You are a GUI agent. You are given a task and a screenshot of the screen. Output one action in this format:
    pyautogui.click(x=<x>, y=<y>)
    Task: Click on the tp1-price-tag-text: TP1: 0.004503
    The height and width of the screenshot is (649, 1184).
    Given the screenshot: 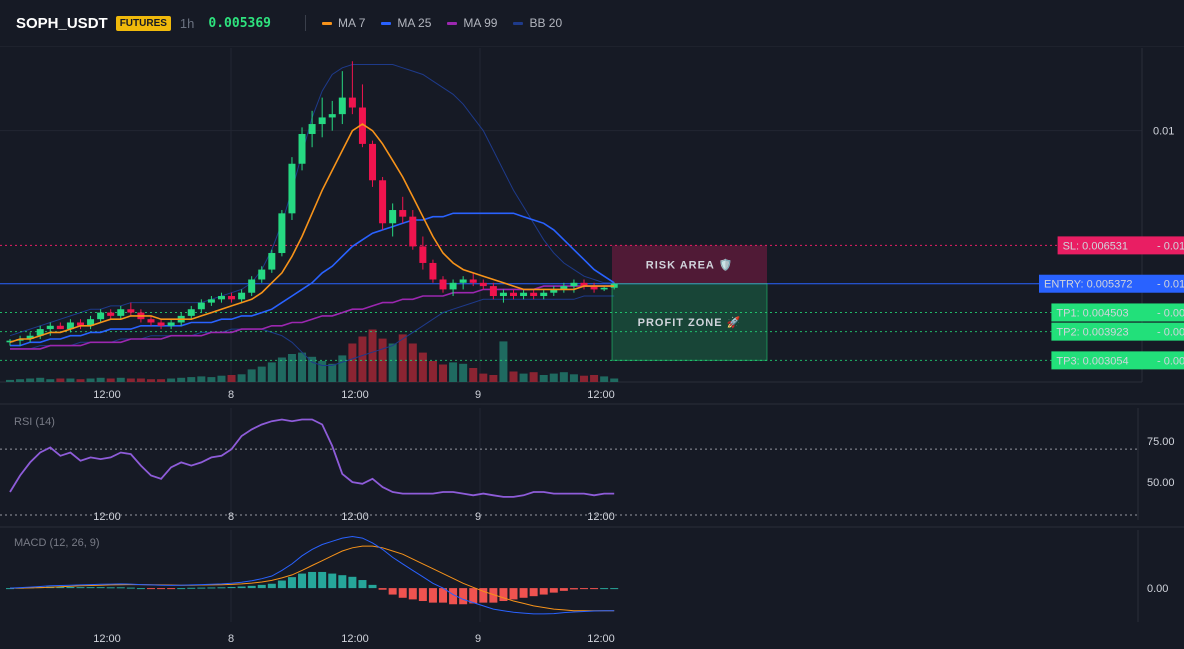 What is the action you would take?
    pyautogui.click(x=1092, y=313)
    